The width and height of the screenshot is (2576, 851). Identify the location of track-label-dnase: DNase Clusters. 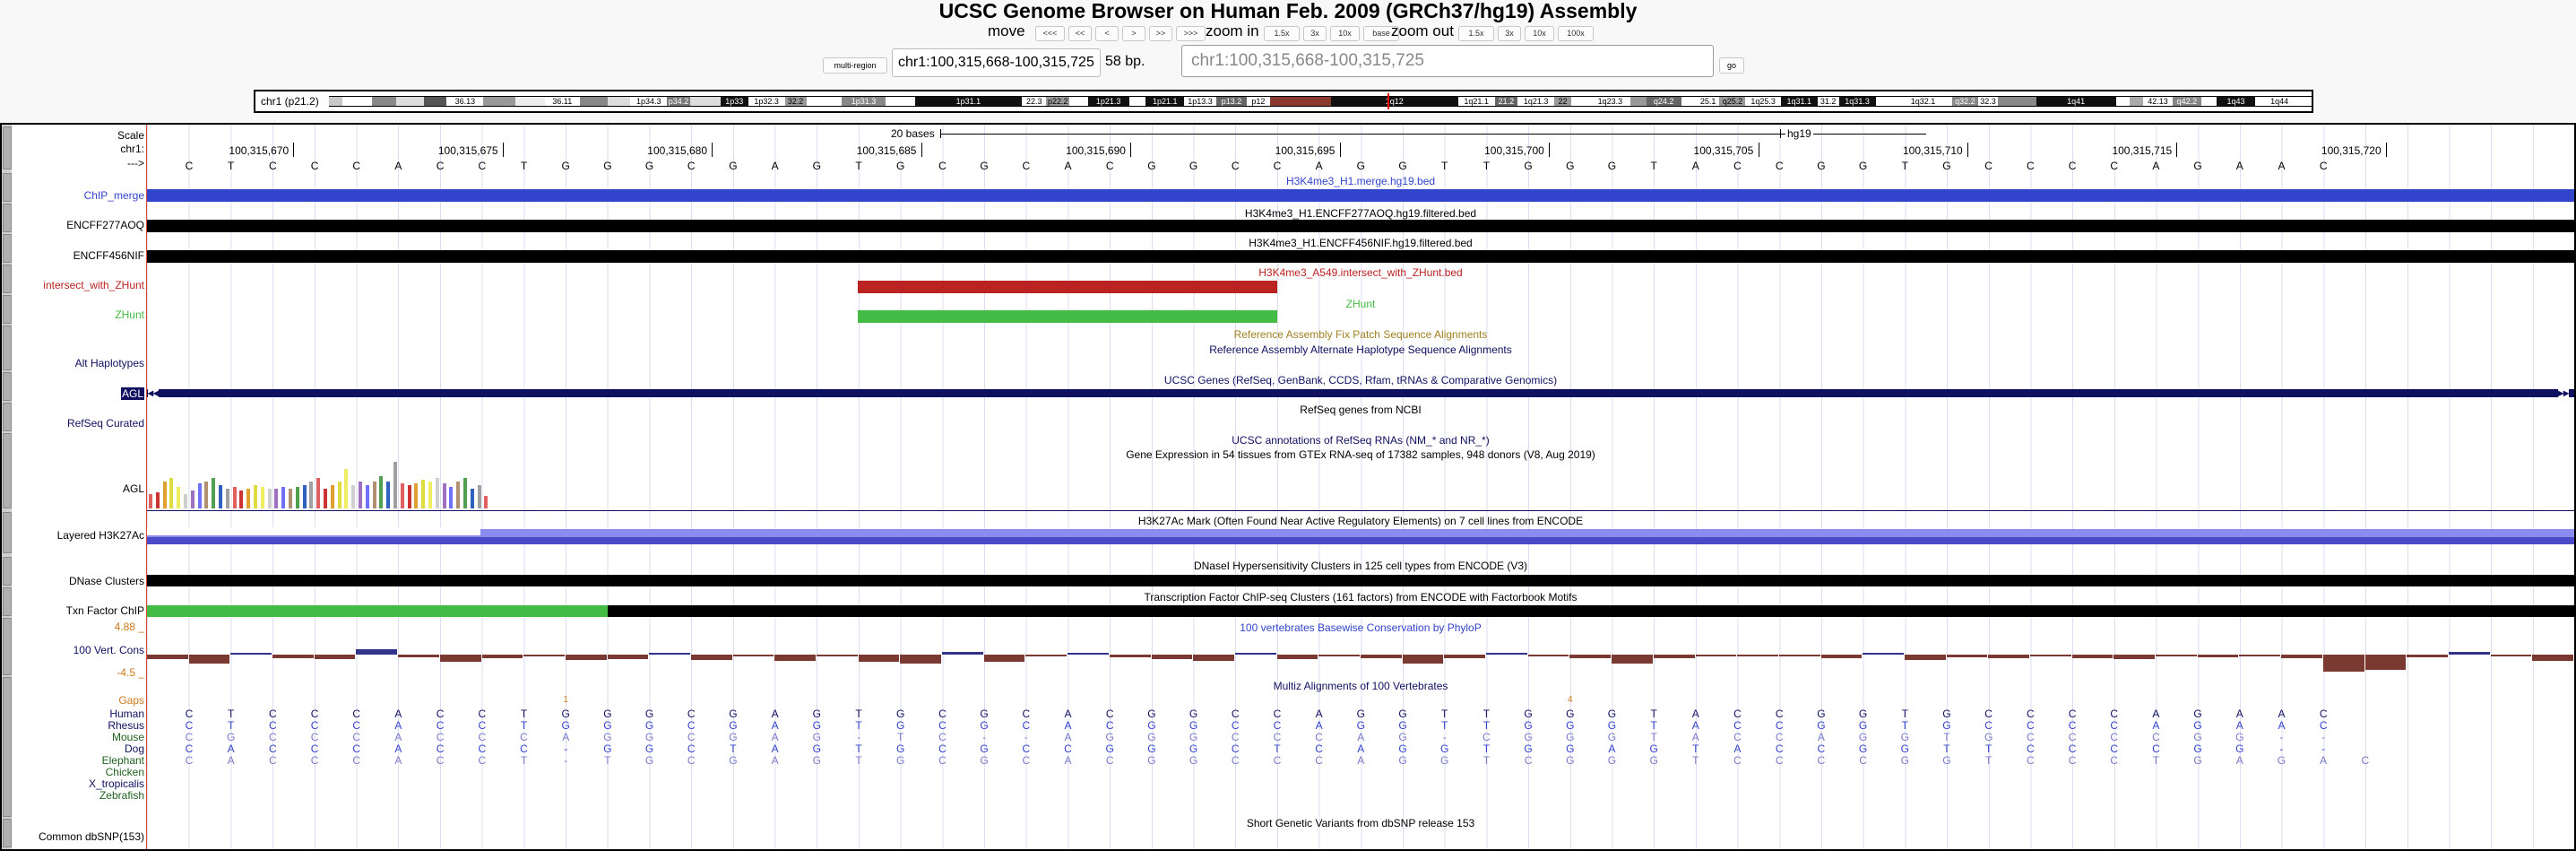
(106, 581).